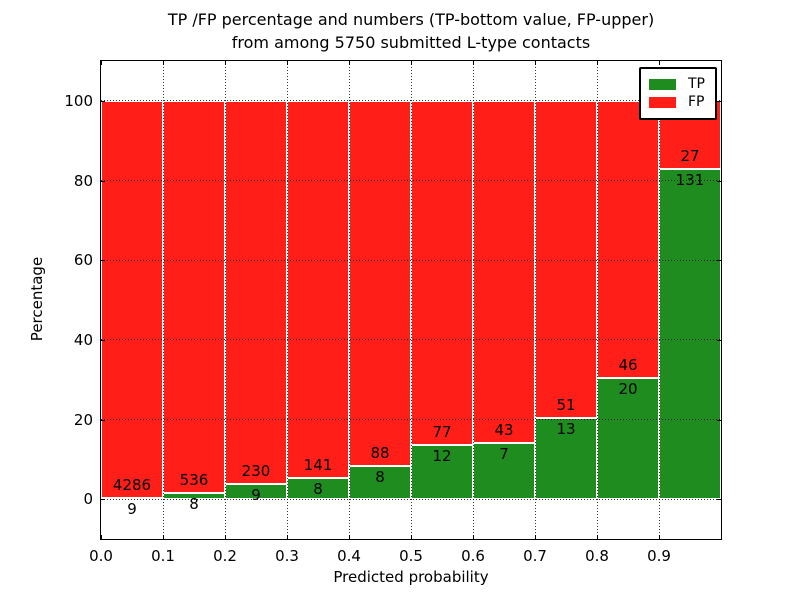 The width and height of the screenshot is (800, 600). What do you see at coordinates (535, 556) in the screenshot?
I see `x-tick-label: 0.7` at bounding box center [535, 556].